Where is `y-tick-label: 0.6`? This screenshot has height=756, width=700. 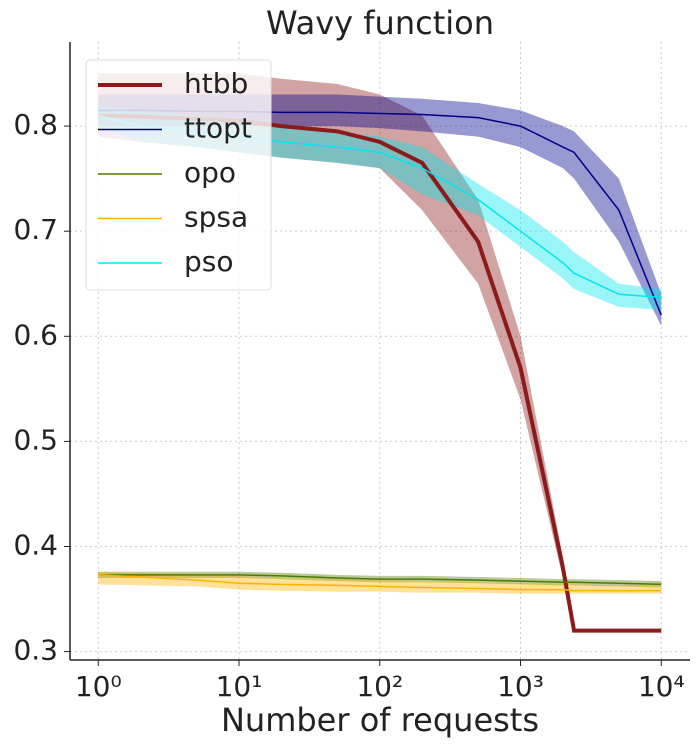 y-tick-label: 0.6 is located at coordinates (35, 334).